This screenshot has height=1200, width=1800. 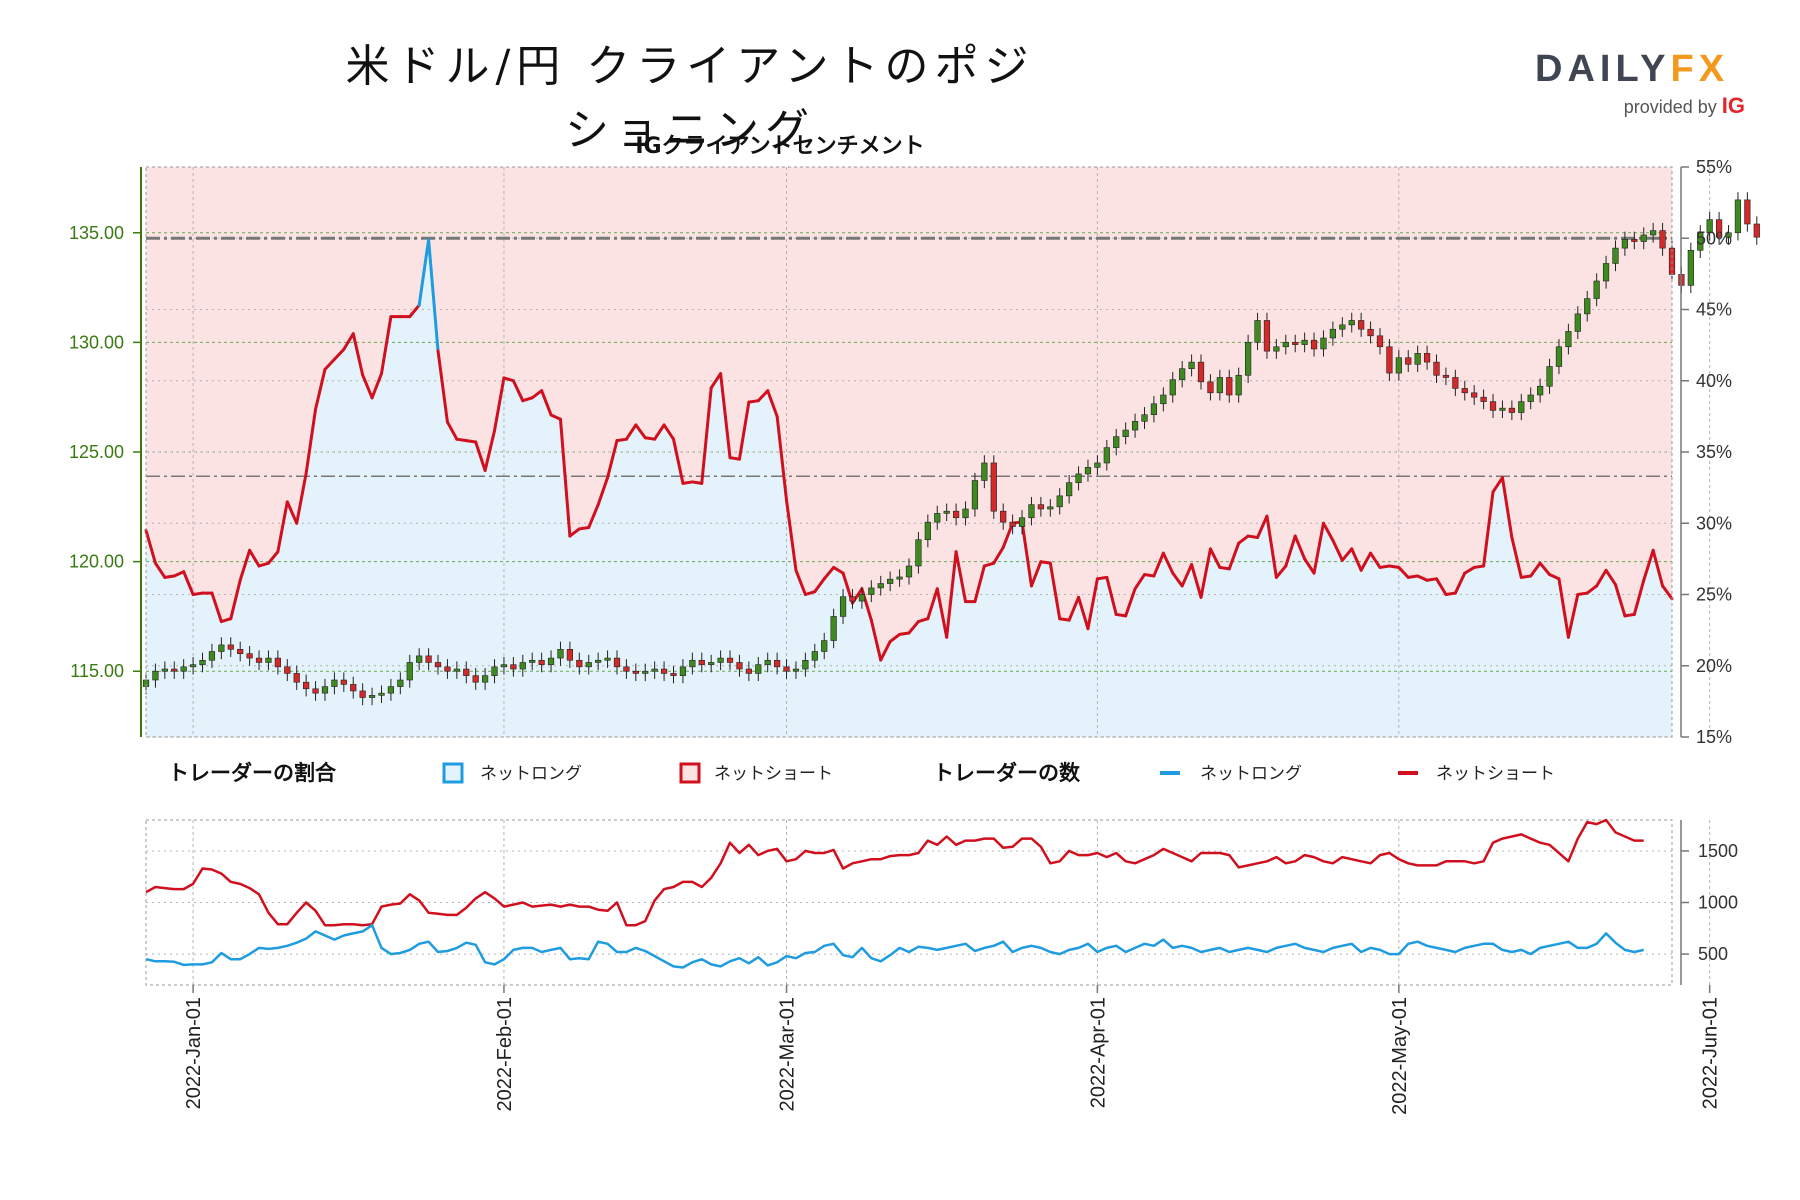 What do you see at coordinates (96, 233) in the screenshot?
I see `left-axis-label: 135.00` at bounding box center [96, 233].